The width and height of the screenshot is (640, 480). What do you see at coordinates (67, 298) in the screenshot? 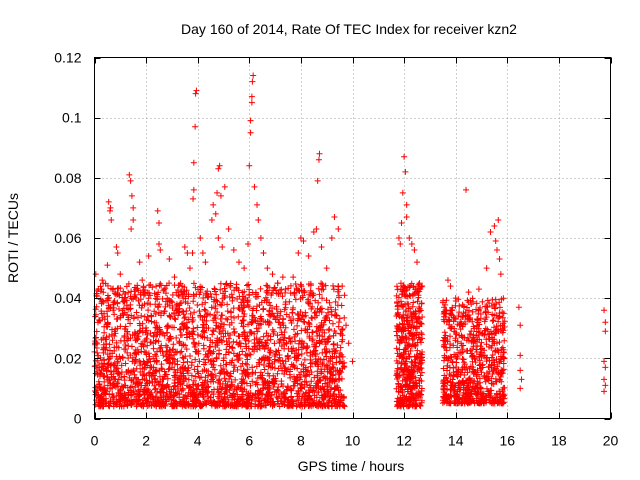
I see `y-tick-label: 0.04` at bounding box center [67, 298].